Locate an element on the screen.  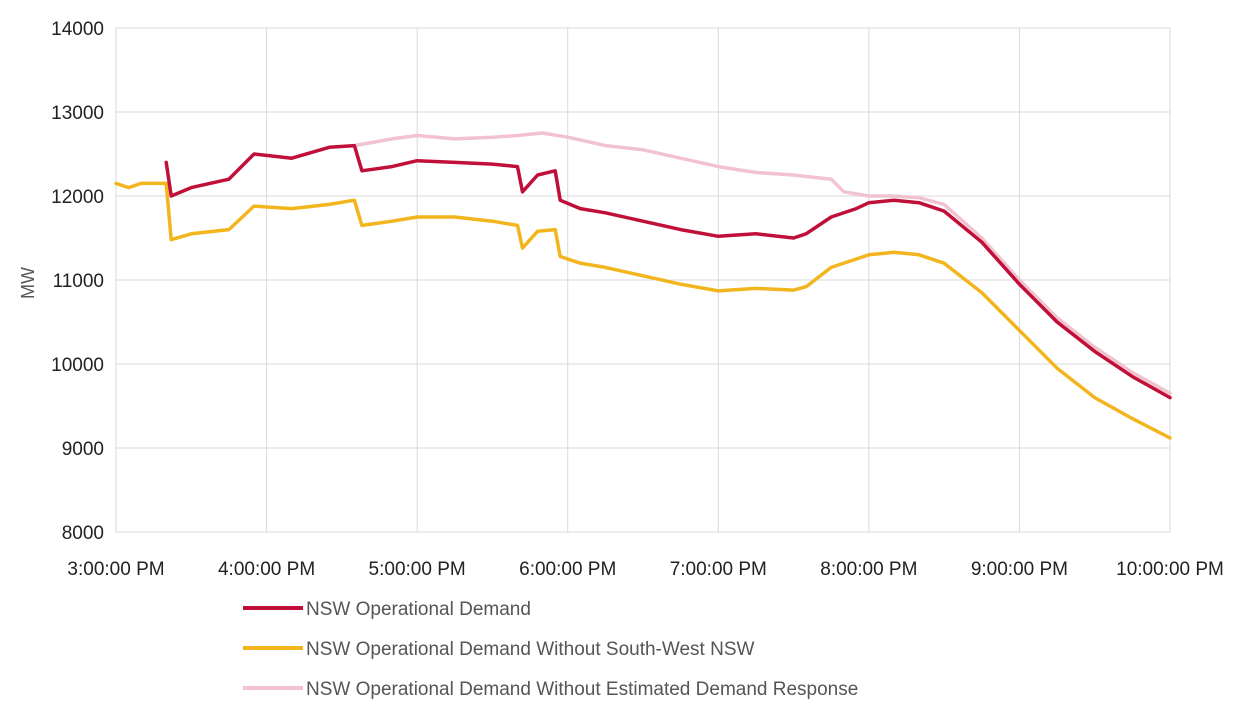
x-tick-label: 9:00:00 PM is located at coordinates (1019, 569).